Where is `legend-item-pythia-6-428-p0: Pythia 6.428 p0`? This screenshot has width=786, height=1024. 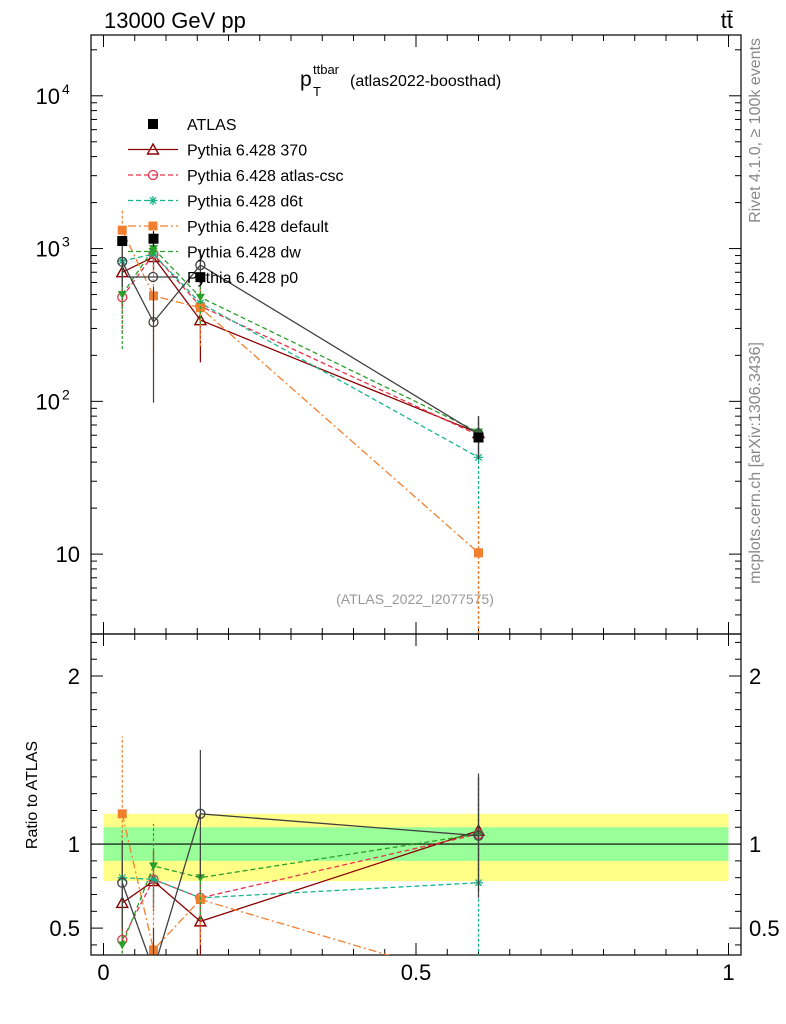
legend-item-pythia-6-428-p0: Pythia 6.428 p0 is located at coordinates (213, 278).